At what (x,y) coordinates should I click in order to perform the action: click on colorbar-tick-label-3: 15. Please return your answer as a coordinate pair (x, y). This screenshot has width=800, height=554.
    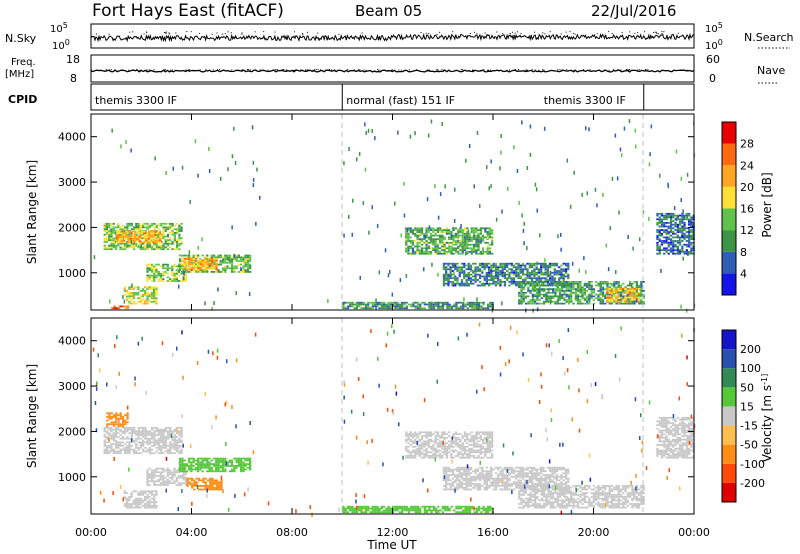
    Looking at the image, I should click on (747, 406).